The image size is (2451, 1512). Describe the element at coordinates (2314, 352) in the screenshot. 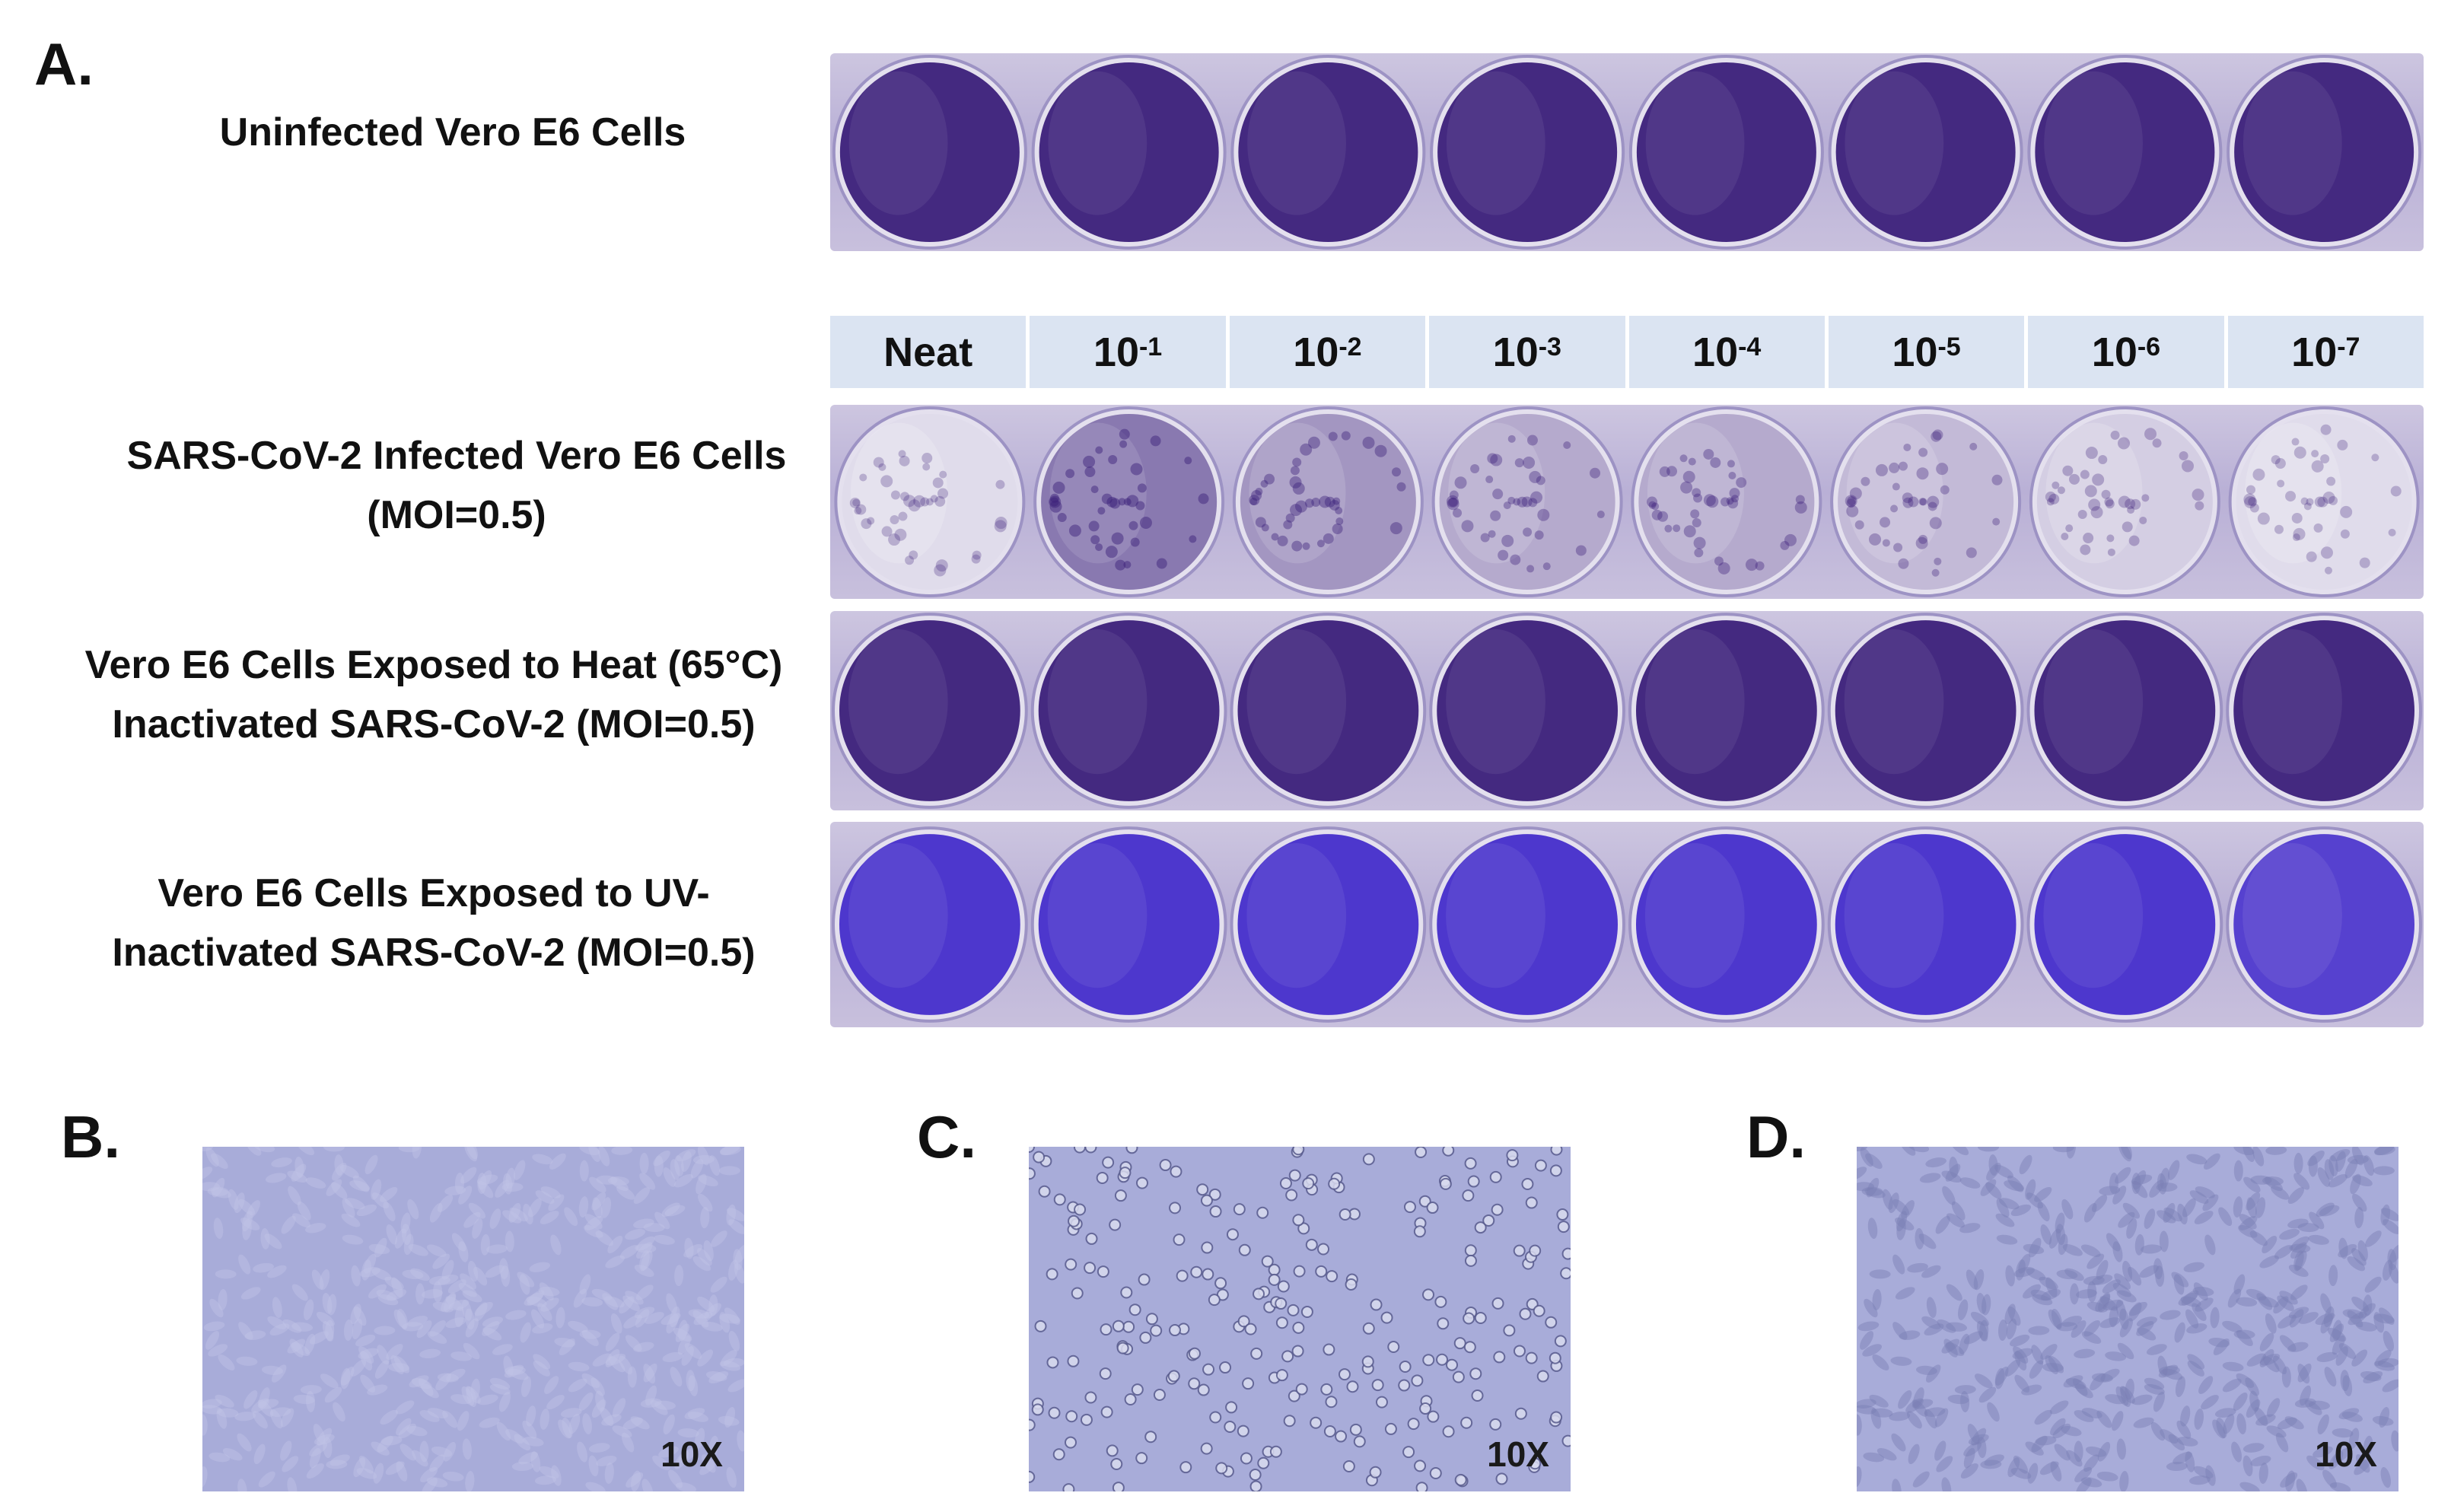

I see `dilution-base: 10` at that location.